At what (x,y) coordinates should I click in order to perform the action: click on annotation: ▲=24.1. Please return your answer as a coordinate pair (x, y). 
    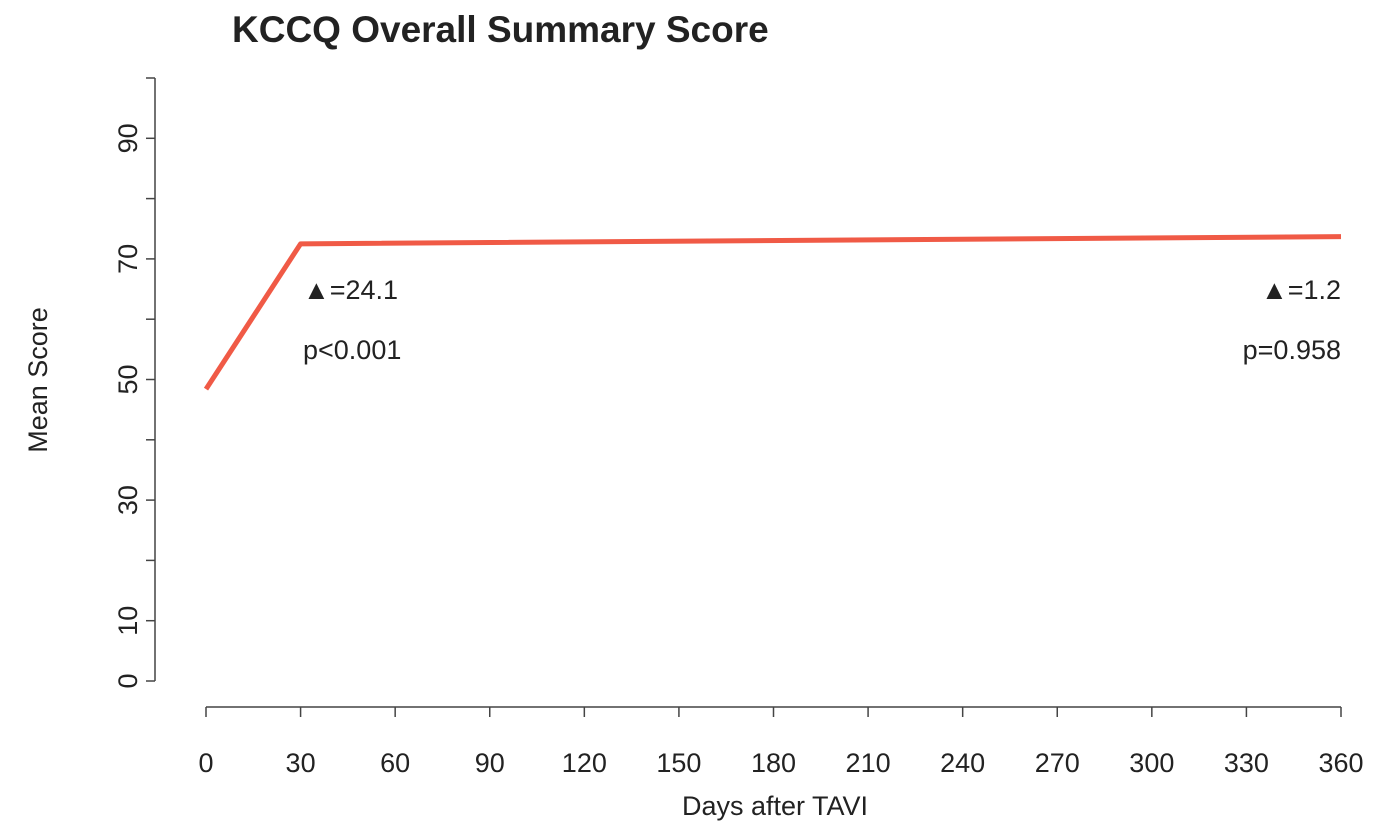
    Looking at the image, I should click on (350, 290).